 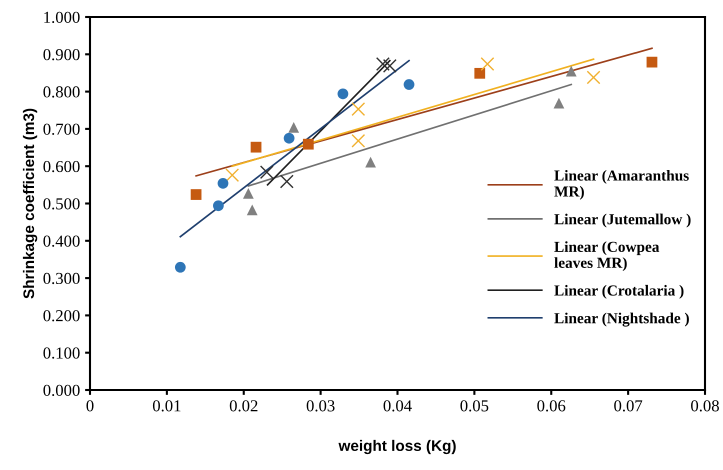 I want to click on legend-label: Linear (Cowpea leaves MR), so click(x=607, y=256).